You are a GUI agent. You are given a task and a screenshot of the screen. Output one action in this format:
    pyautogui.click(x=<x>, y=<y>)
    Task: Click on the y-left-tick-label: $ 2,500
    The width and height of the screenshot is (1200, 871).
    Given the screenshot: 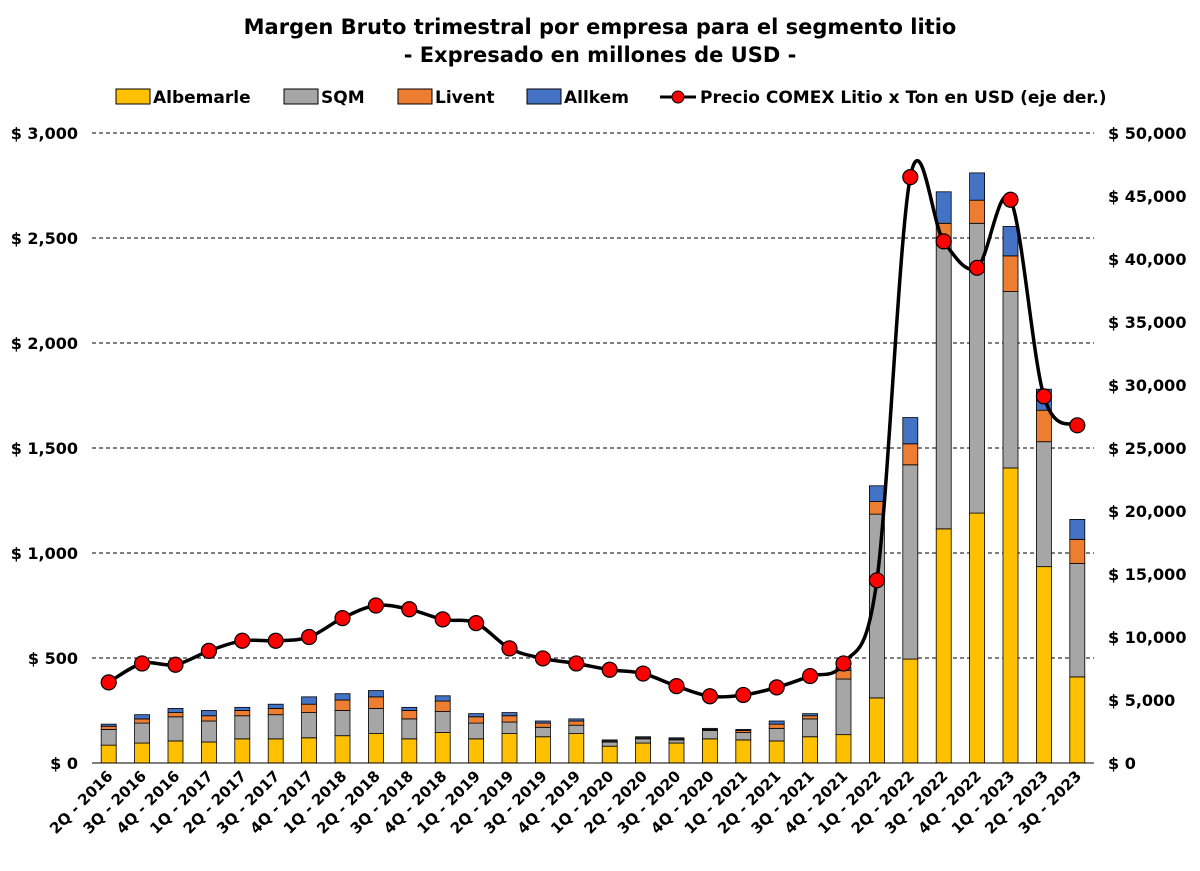 What is the action you would take?
    pyautogui.click(x=44, y=238)
    